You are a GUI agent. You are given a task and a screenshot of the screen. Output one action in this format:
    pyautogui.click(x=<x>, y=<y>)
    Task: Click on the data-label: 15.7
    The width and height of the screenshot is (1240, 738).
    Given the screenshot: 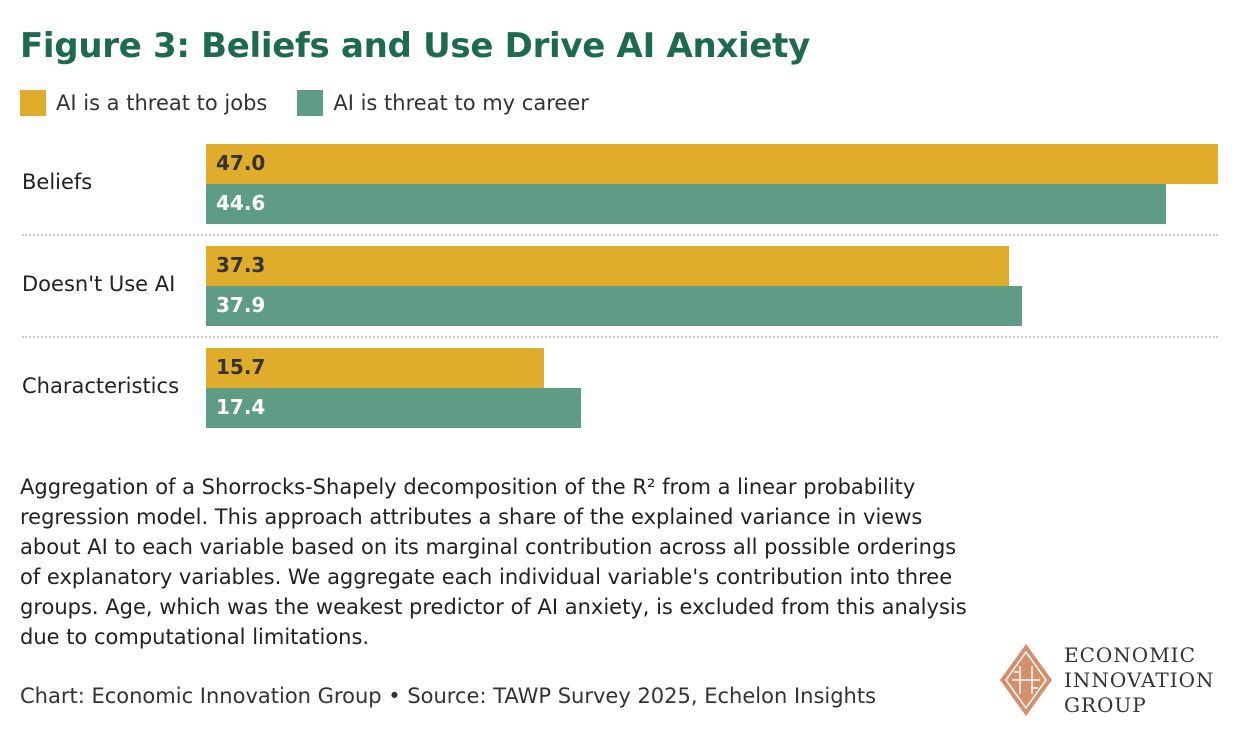 What is the action you would take?
    pyautogui.click(x=241, y=367)
    